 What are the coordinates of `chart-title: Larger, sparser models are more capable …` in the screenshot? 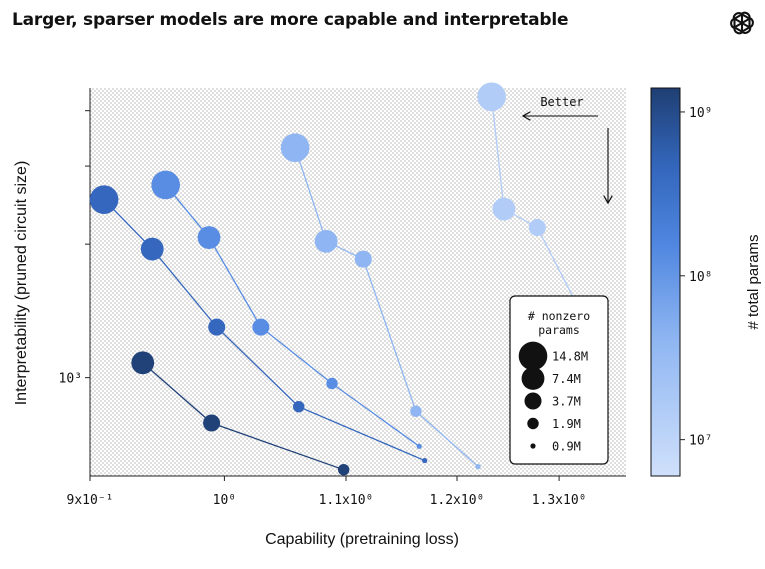 It's located at (290, 20).